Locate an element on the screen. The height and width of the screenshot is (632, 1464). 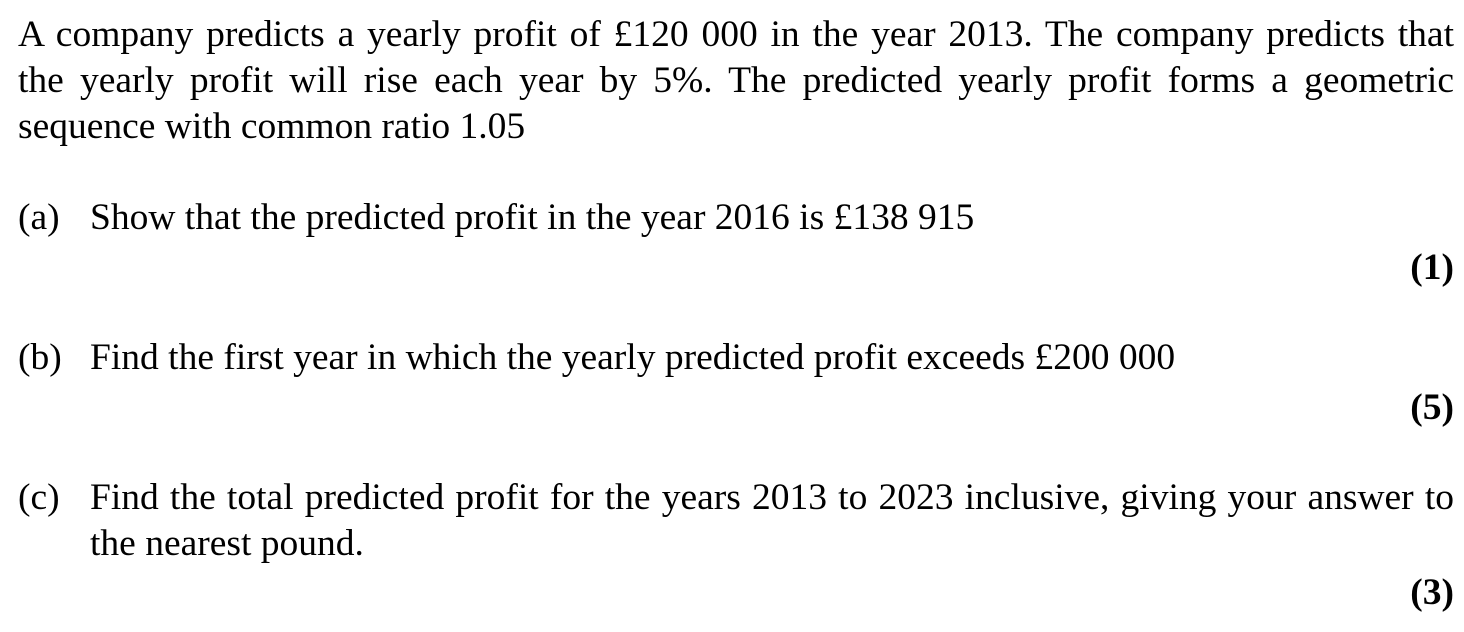
part-c-label: (c) is located at coordinates (39, 497).